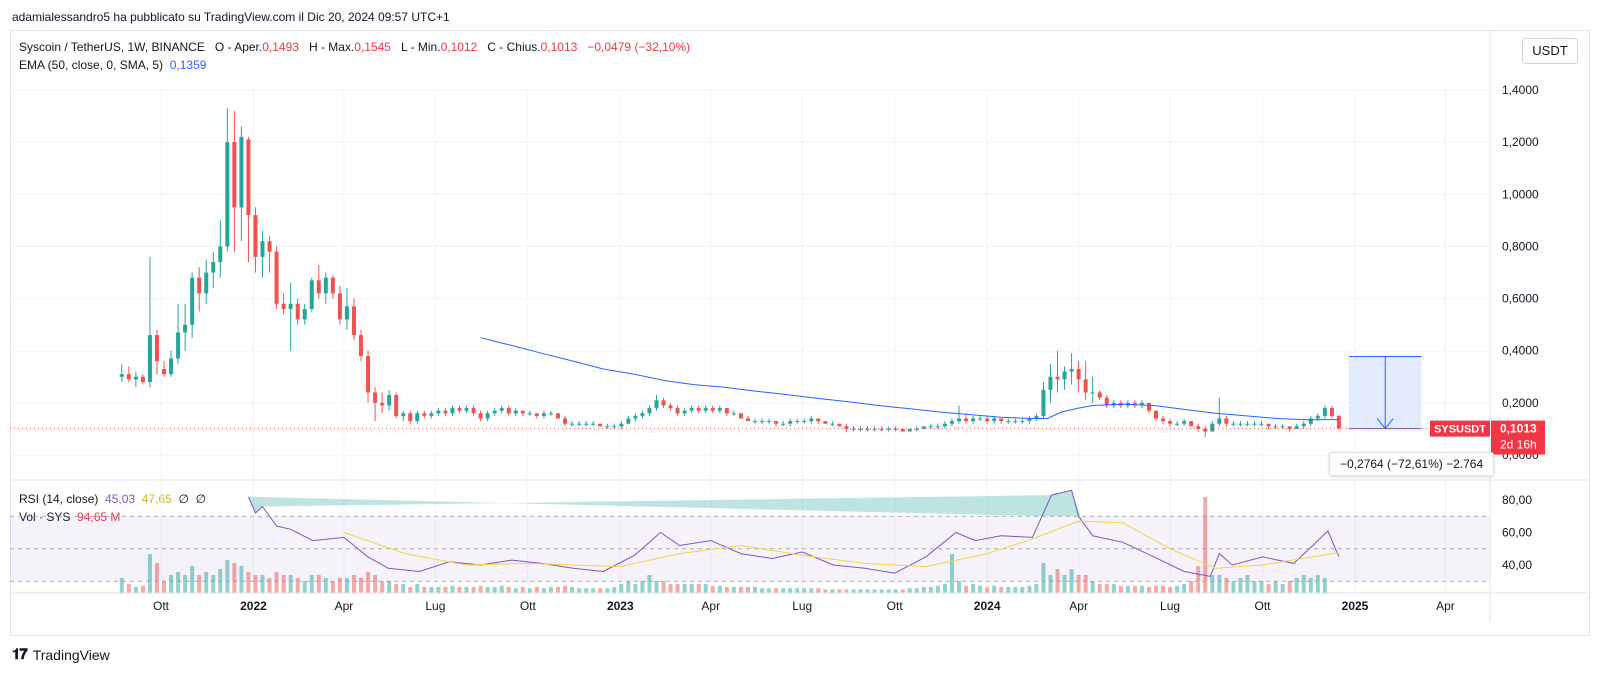 This screenshot has width=1600, height=674. What do you see at coordinates (459, 47) in the screenshot?
I see `low-value: 0,1012` at bounding box center [459, 47].